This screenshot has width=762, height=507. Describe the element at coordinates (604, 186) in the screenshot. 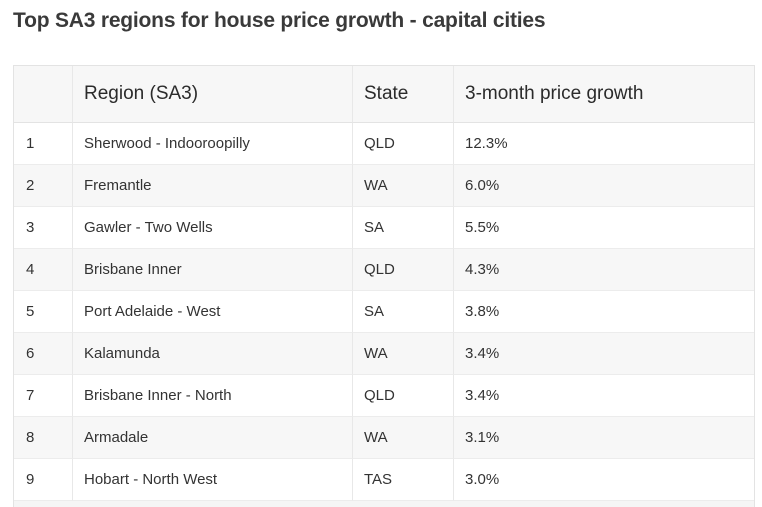

I see `cell-growth: 6.0%` at that location.